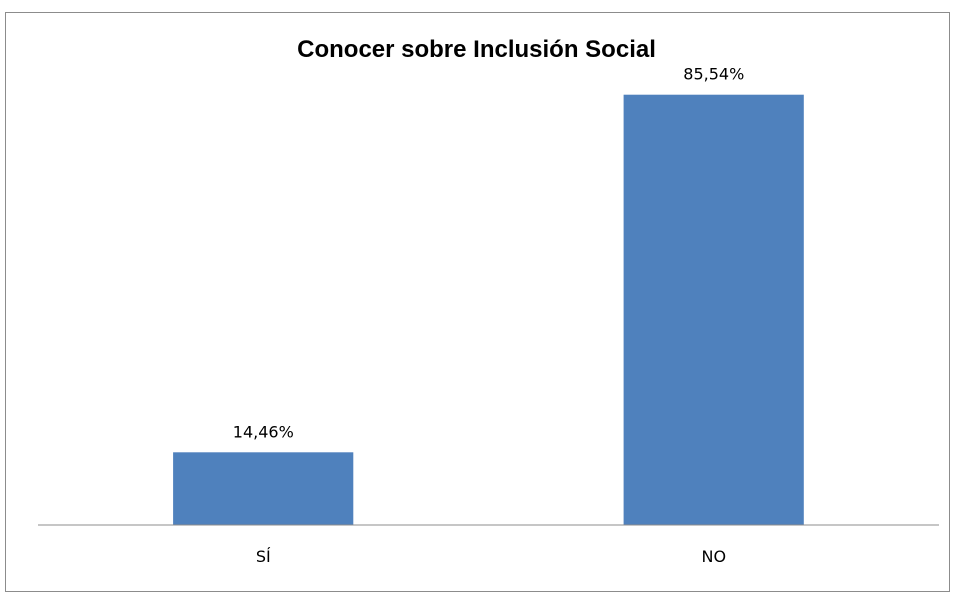  What do you see at coordinates (714, 556) in the screenshot?
I see `x-tick-label-no: NO` at bounding box center [714, 556].